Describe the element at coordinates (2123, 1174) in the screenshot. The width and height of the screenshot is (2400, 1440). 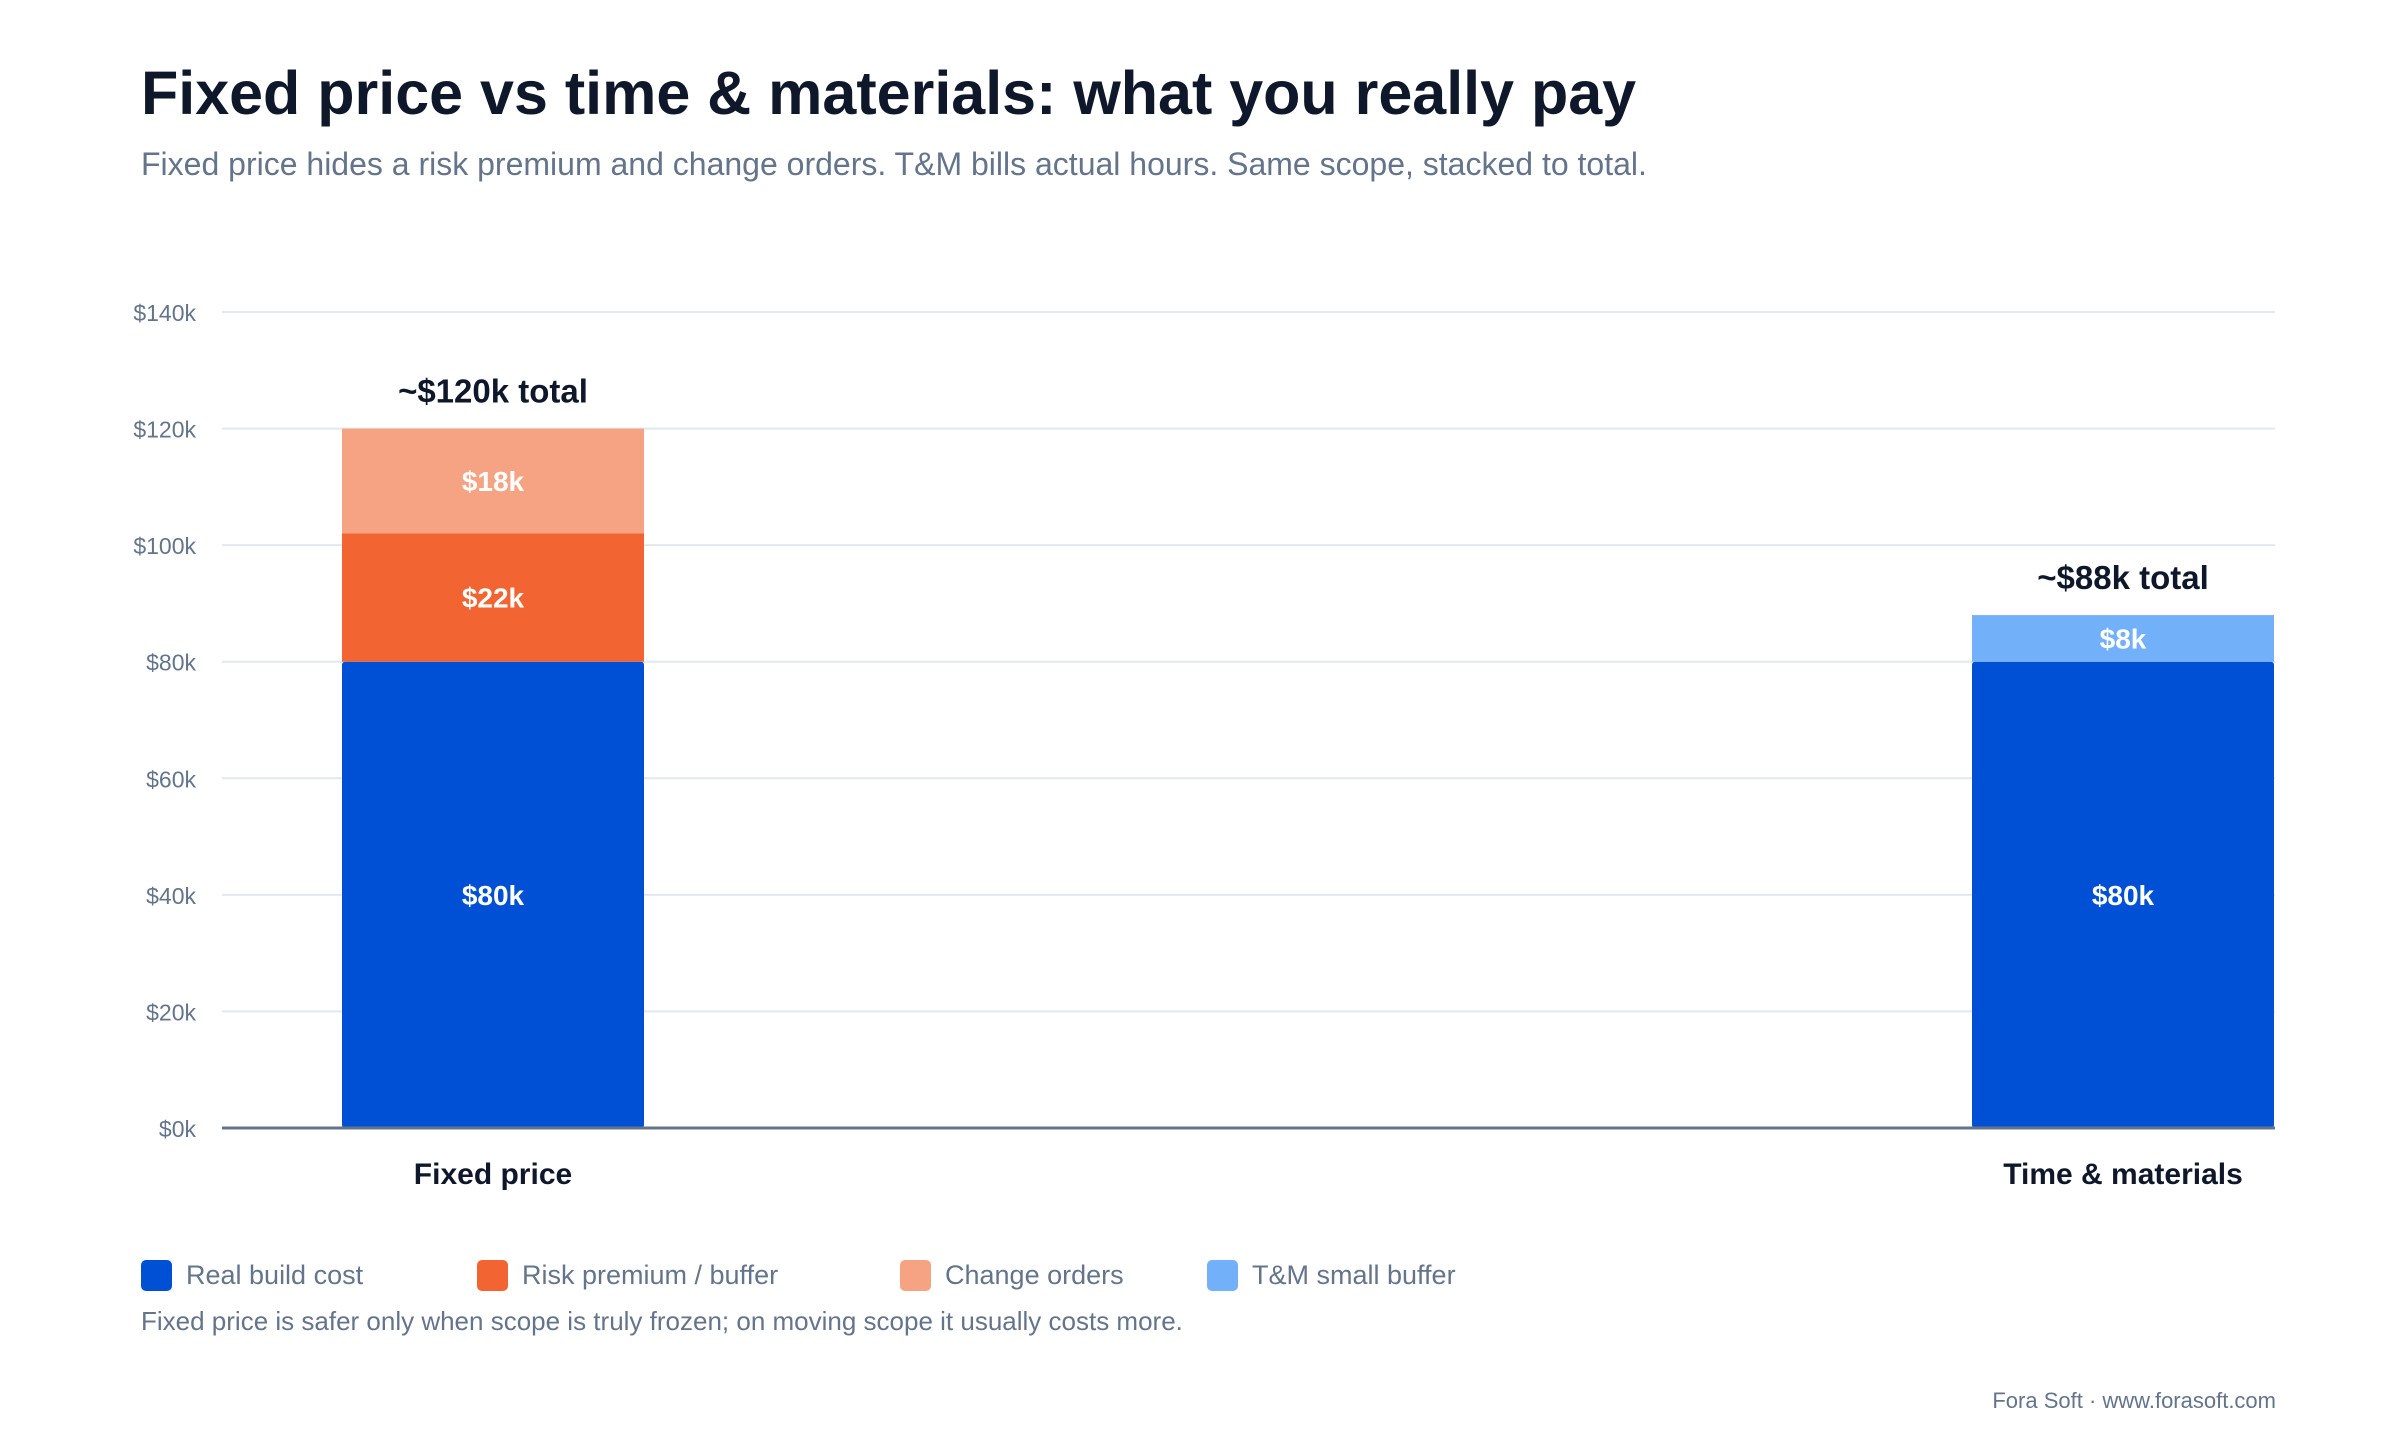
I see `x-category-label: Time & materials` at that location.